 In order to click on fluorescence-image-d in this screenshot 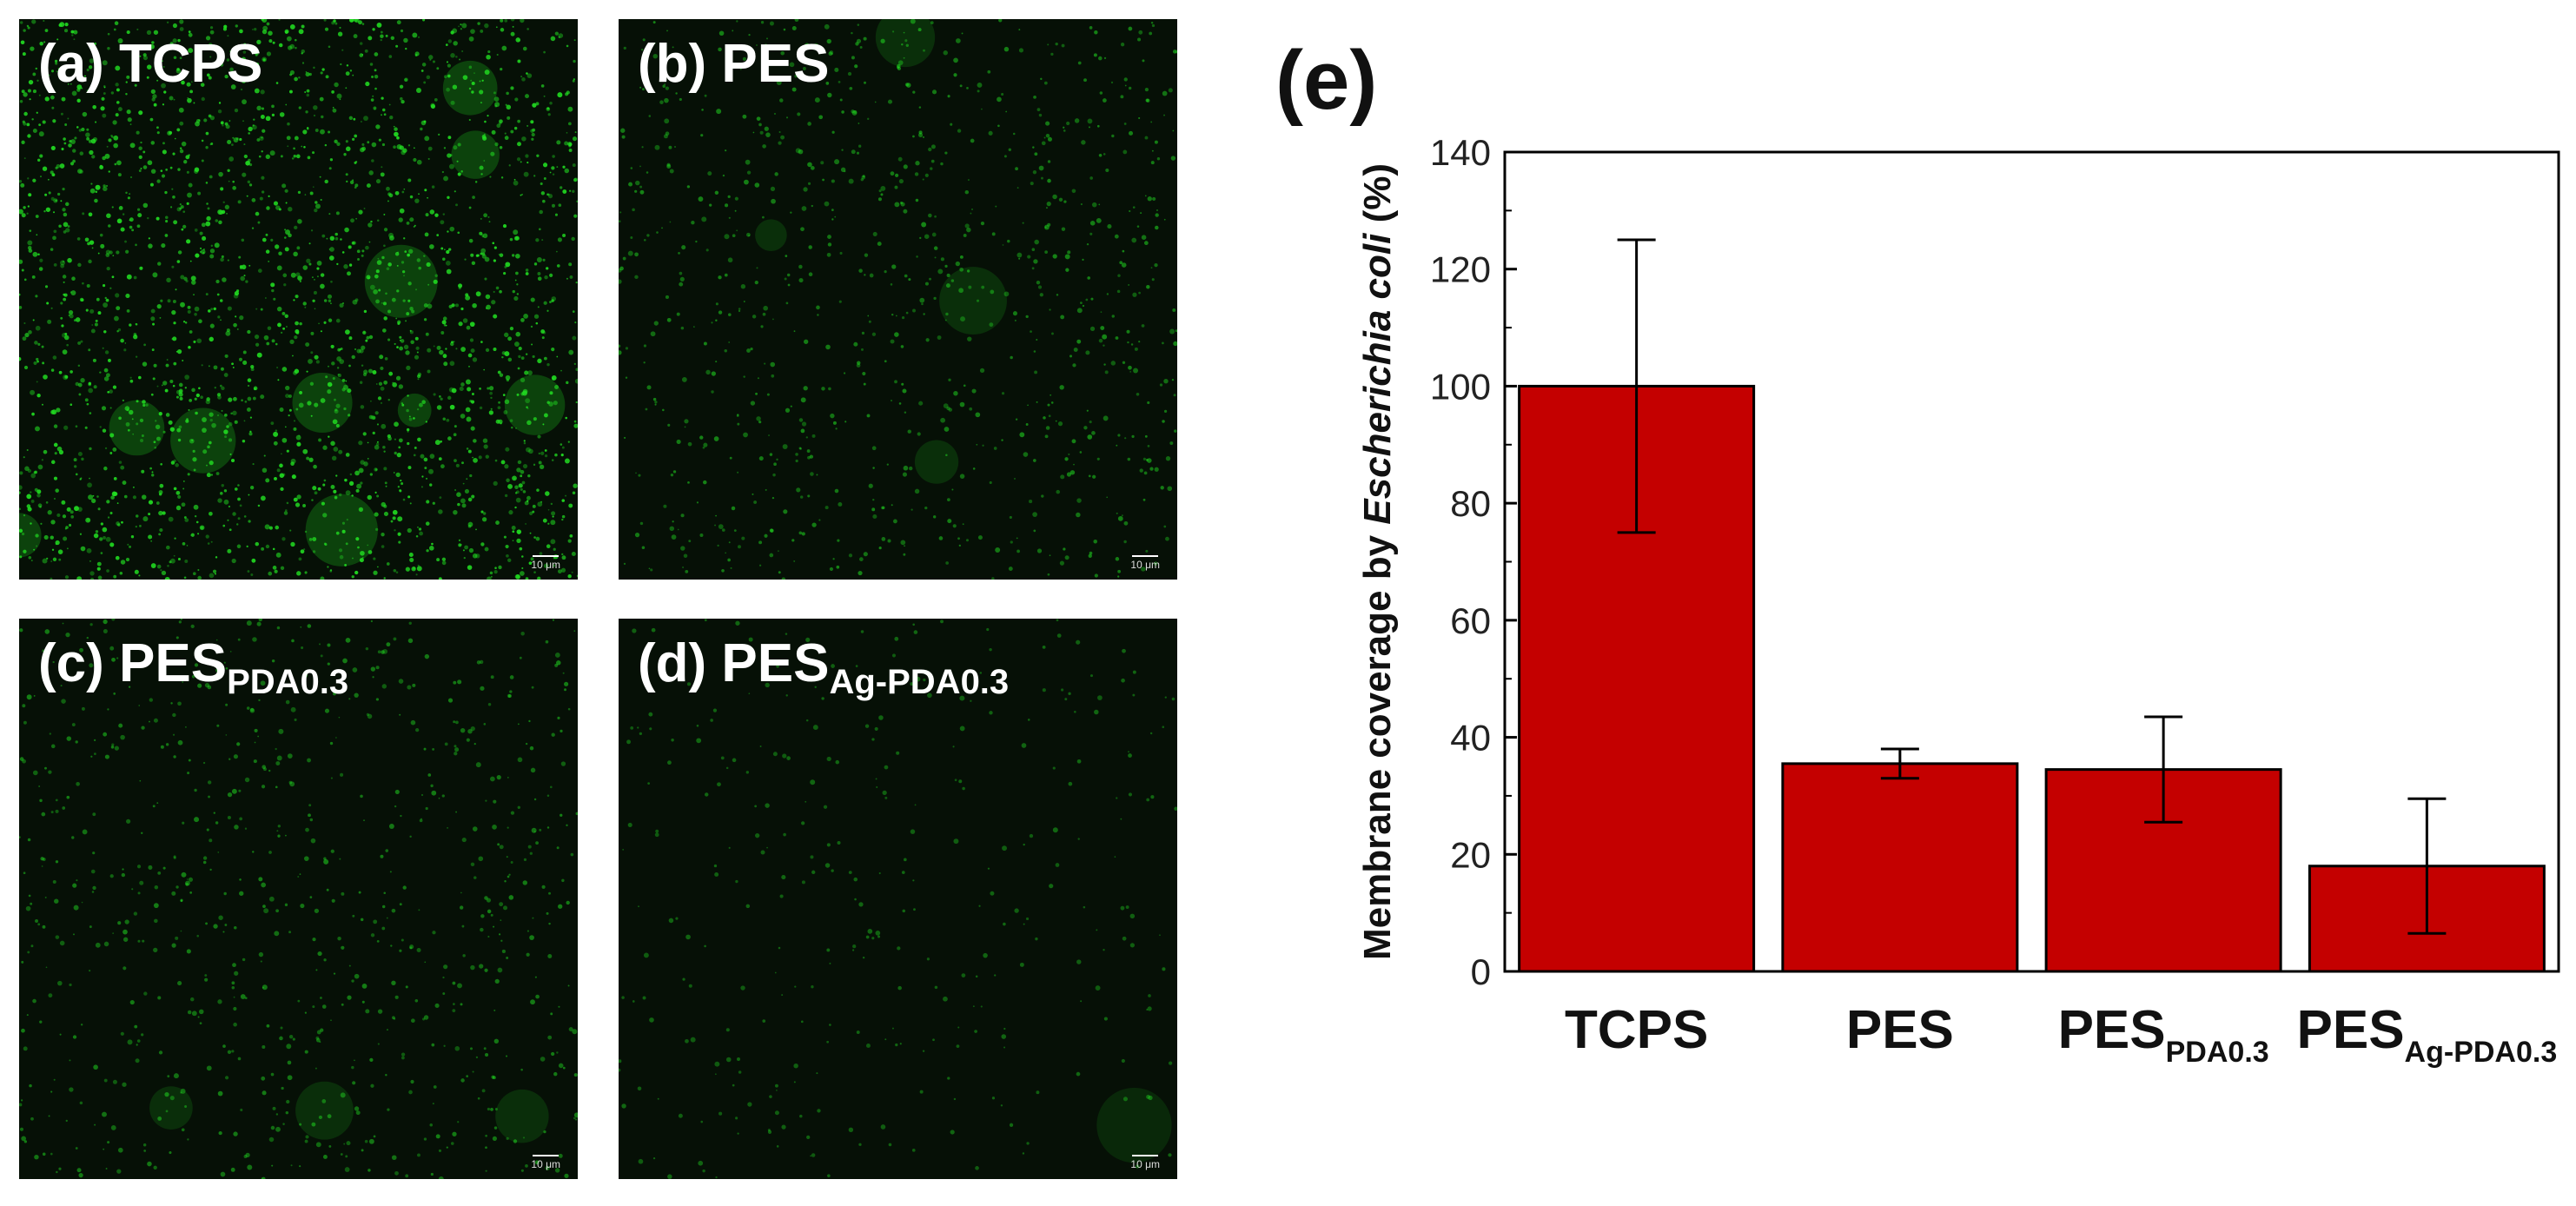, I will do `click(898, 899)`.